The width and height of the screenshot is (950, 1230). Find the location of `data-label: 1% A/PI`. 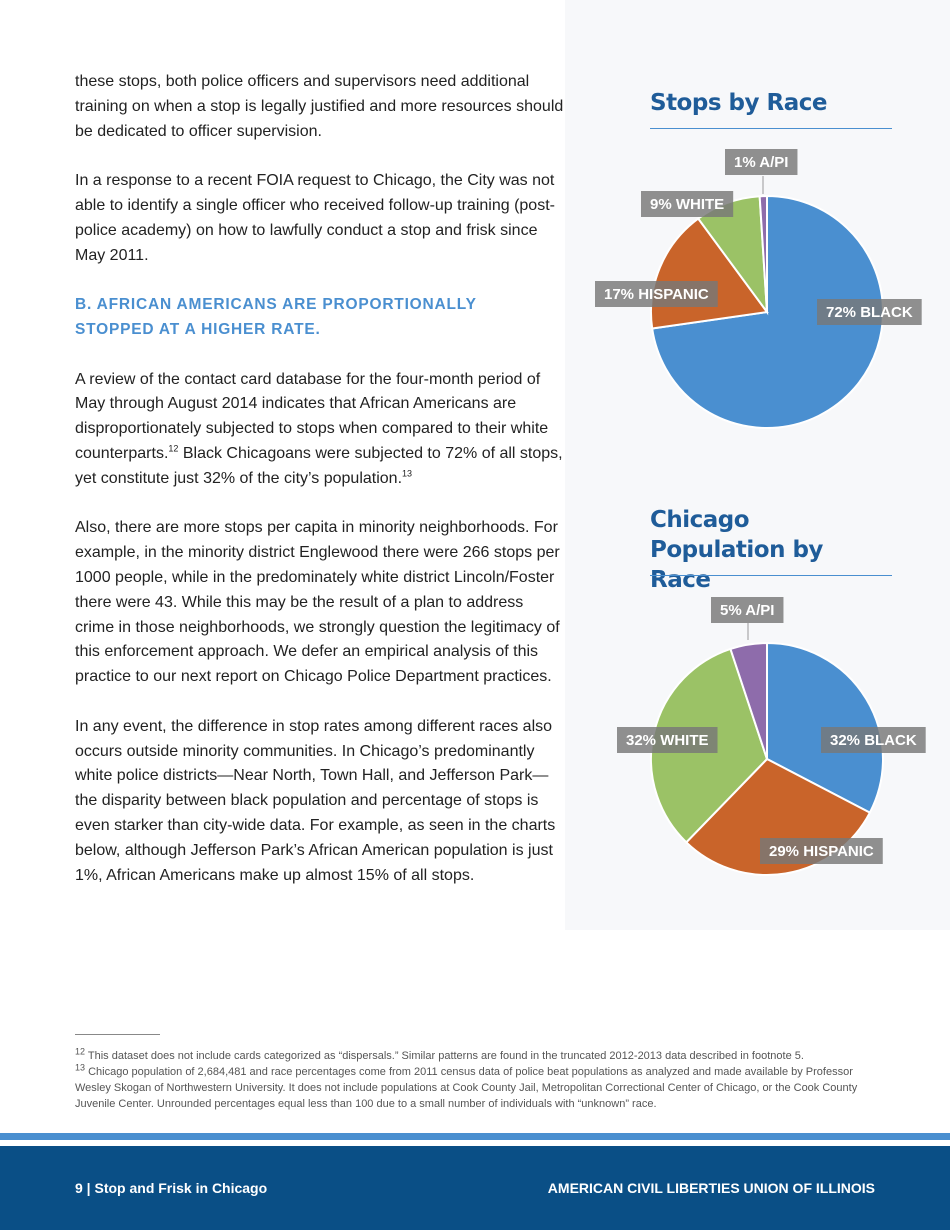

data-label: 1% A/PI is located at coordinates (761, 162).